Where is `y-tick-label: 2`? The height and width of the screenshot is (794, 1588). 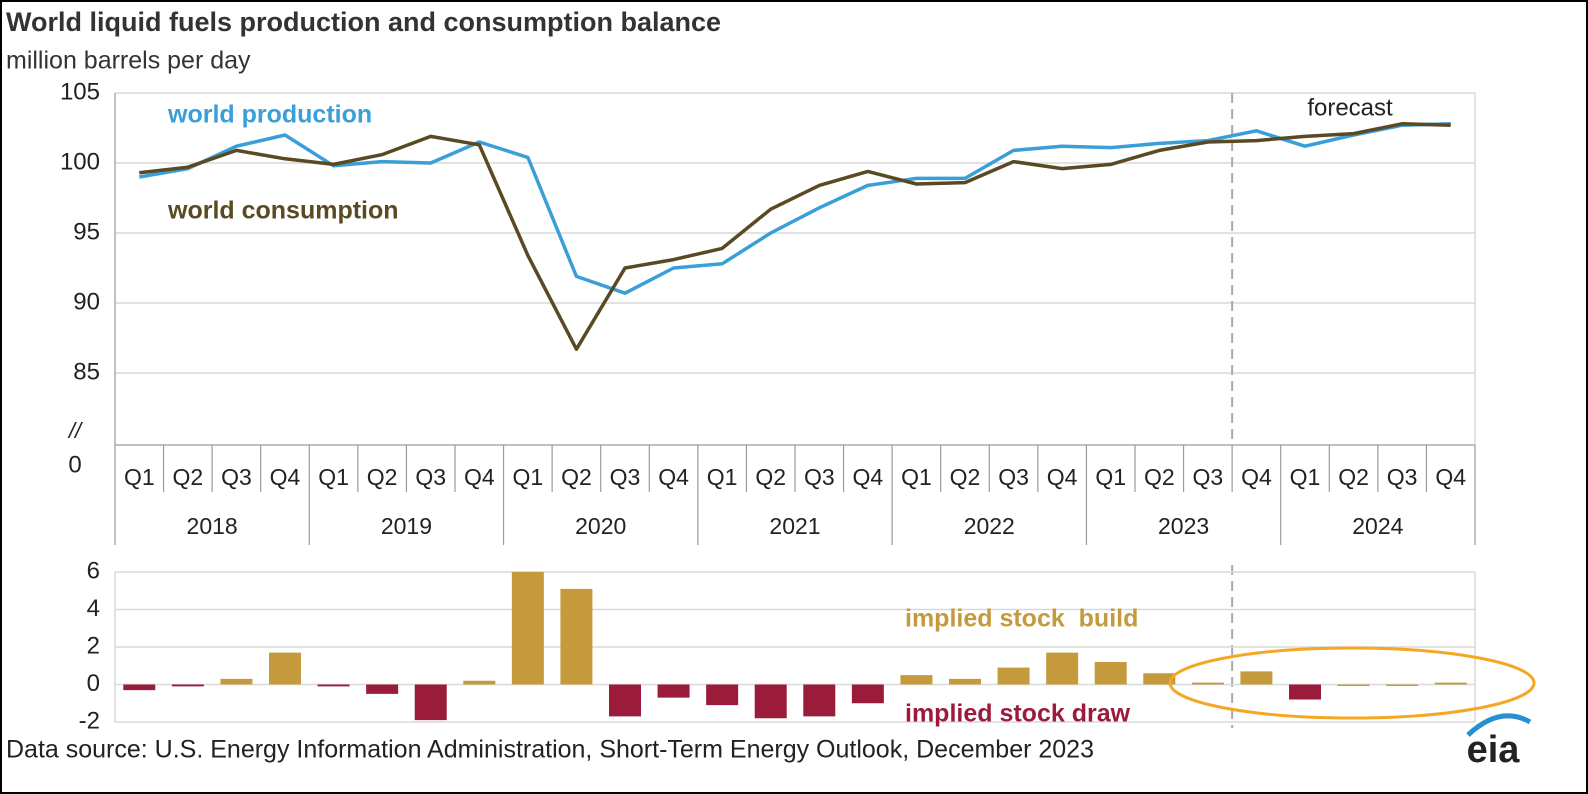
y-tick-label: 2 is located at coordinates (93, 645).